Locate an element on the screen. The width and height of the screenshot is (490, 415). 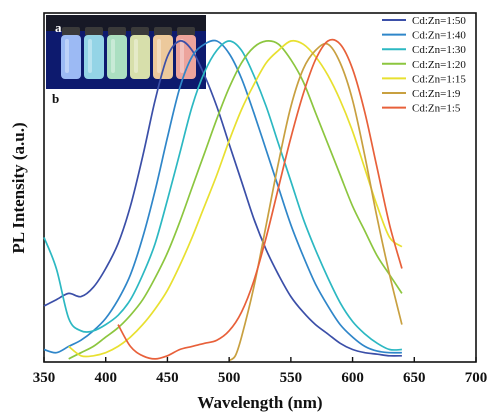
panel-label-b: b is located at coordinates (55, 98).